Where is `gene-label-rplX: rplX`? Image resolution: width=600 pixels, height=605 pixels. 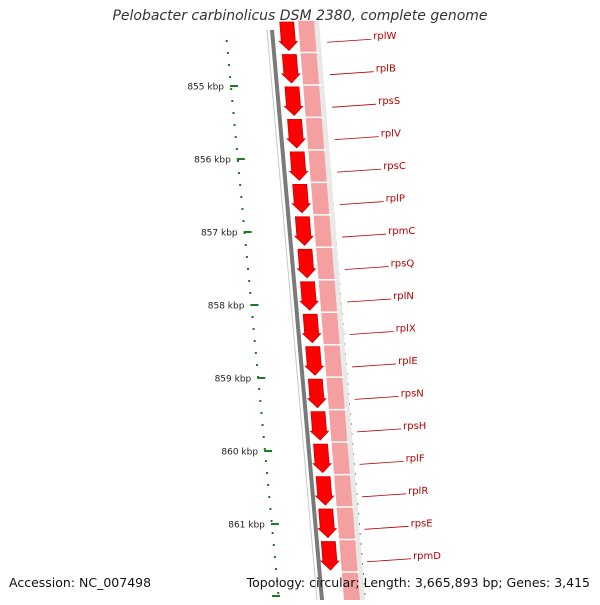
gene-label-rplX: rplX is located at coordinates (406, 328).